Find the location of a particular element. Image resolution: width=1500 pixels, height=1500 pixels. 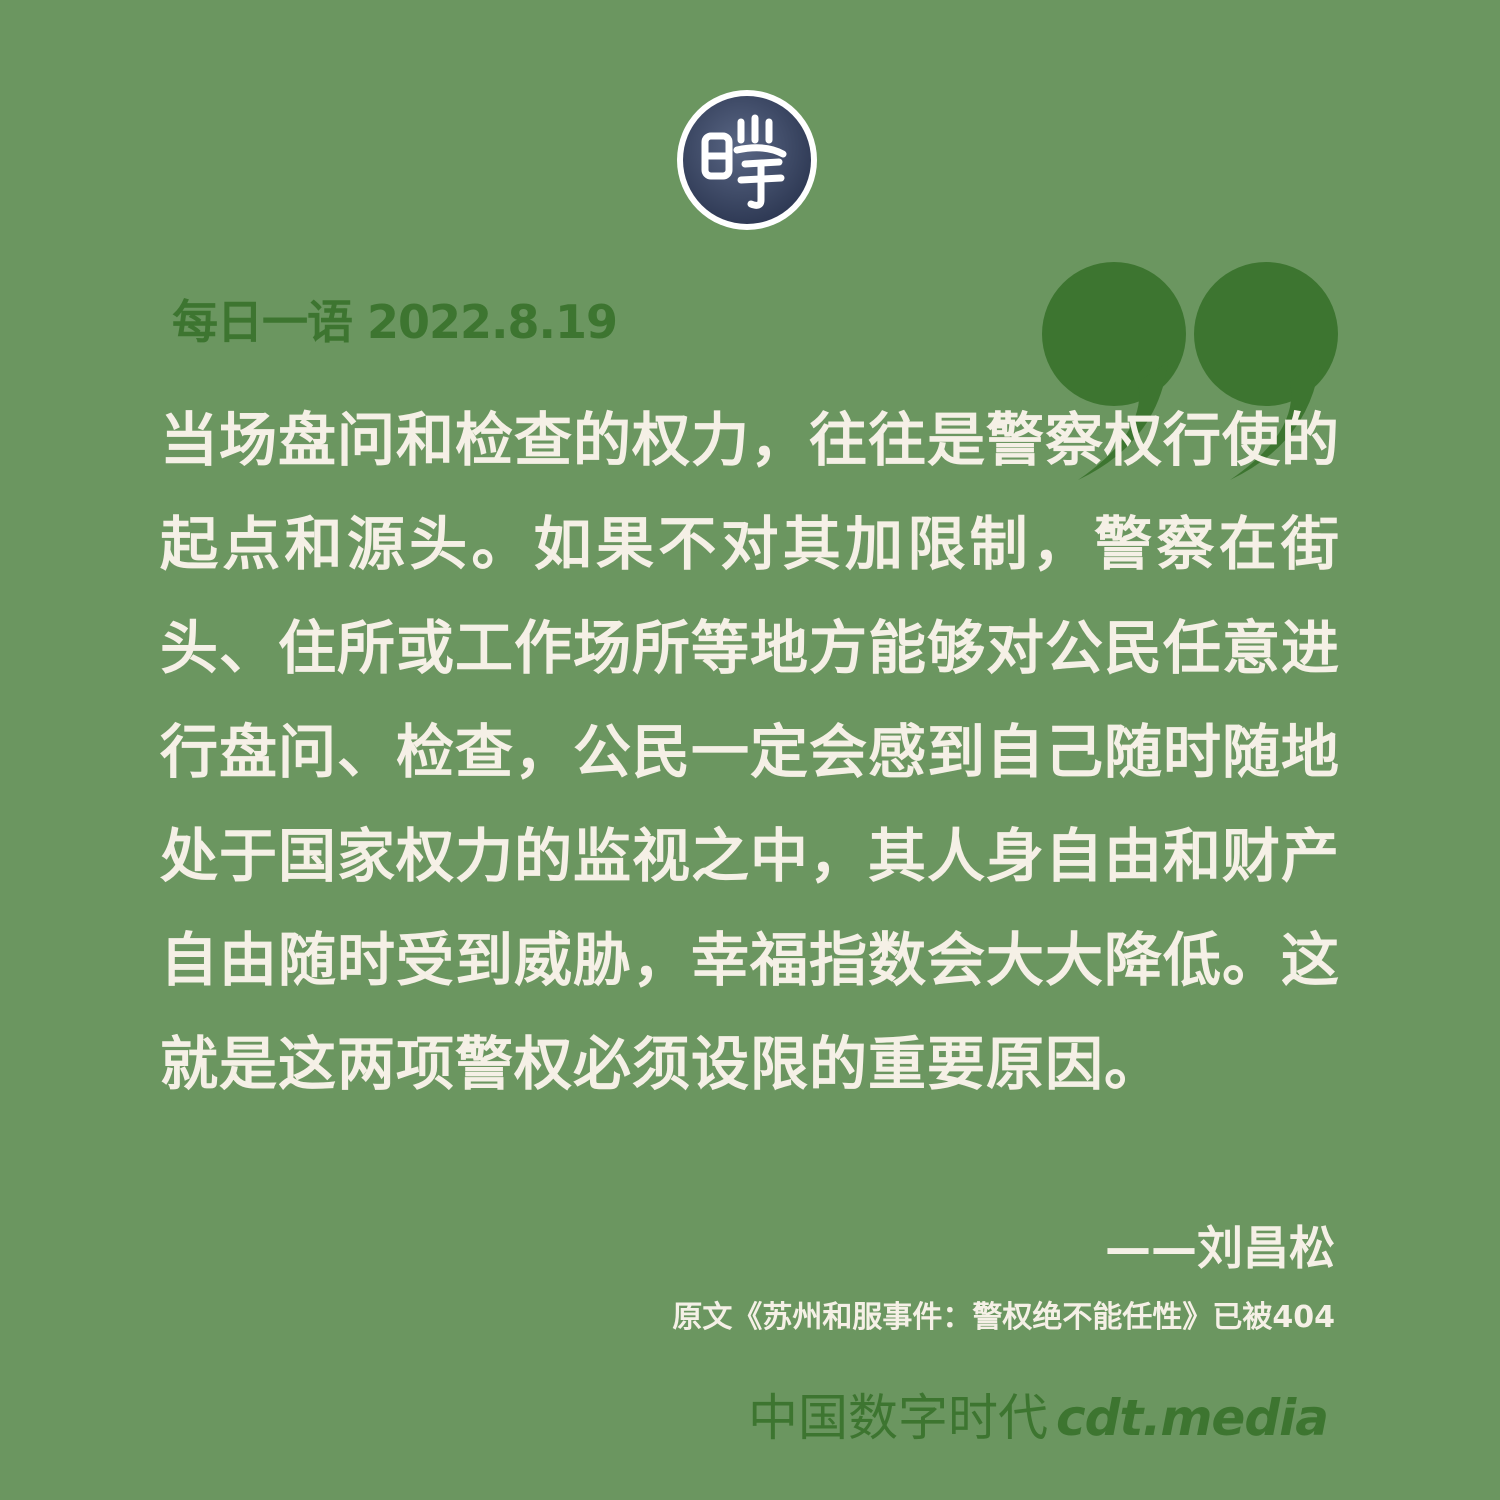

brand-footer: 中国数字时代 cdt.media is located at coordinates (1038, 1414).